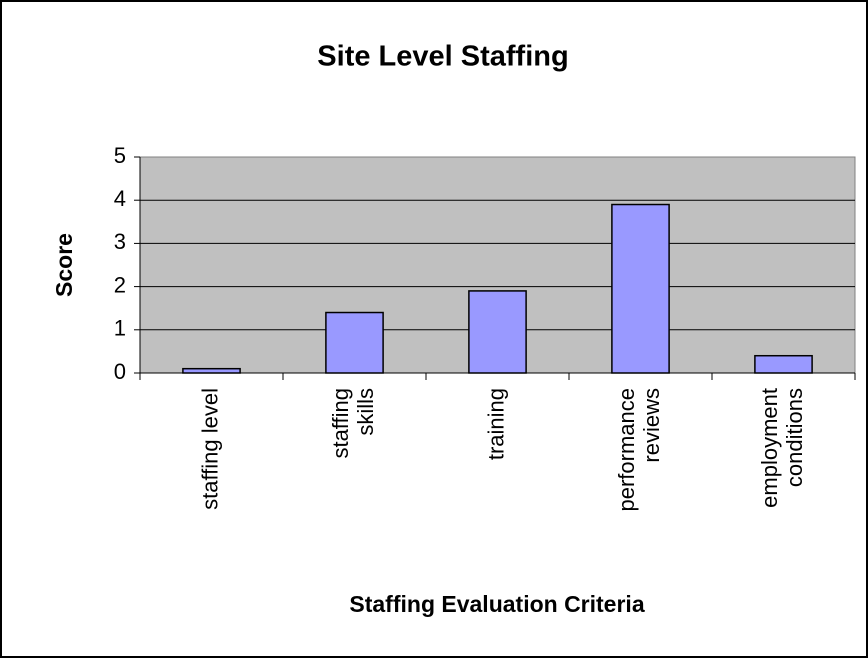 The width and height of the screenshot is (868, 658). I want to click on y-tick-label: 2, so click(120, 284).